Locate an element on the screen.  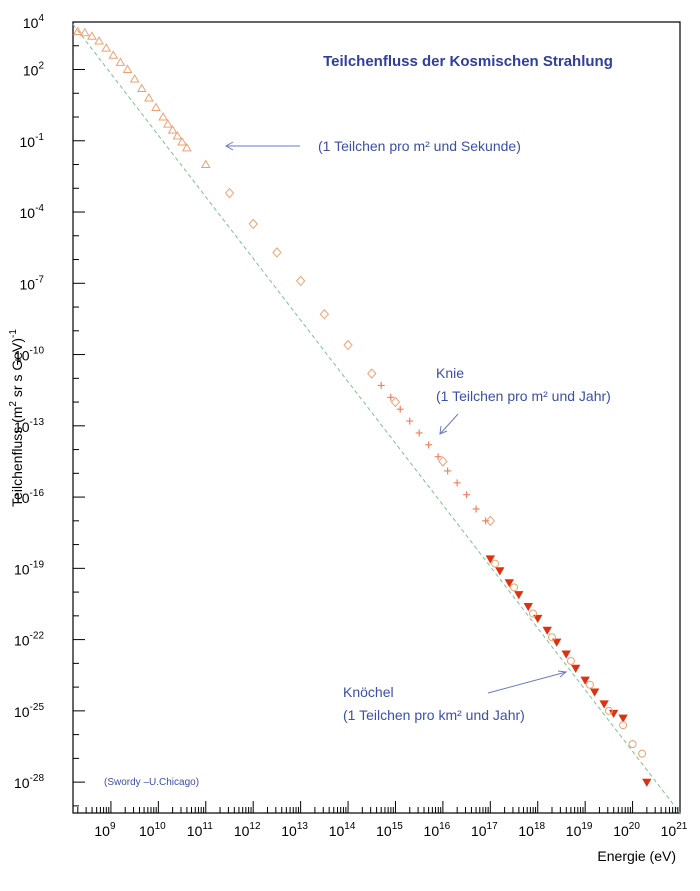
y-tick-label: 10⁴ is located at coordinates (34, 22).